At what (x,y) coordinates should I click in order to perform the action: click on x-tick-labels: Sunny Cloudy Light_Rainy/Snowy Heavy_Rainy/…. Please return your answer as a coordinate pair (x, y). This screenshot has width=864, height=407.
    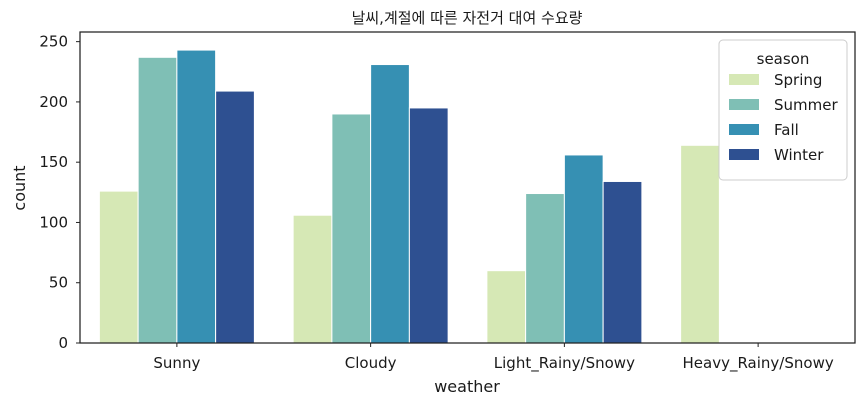
    Looking at the image, I should click on (493, 358).